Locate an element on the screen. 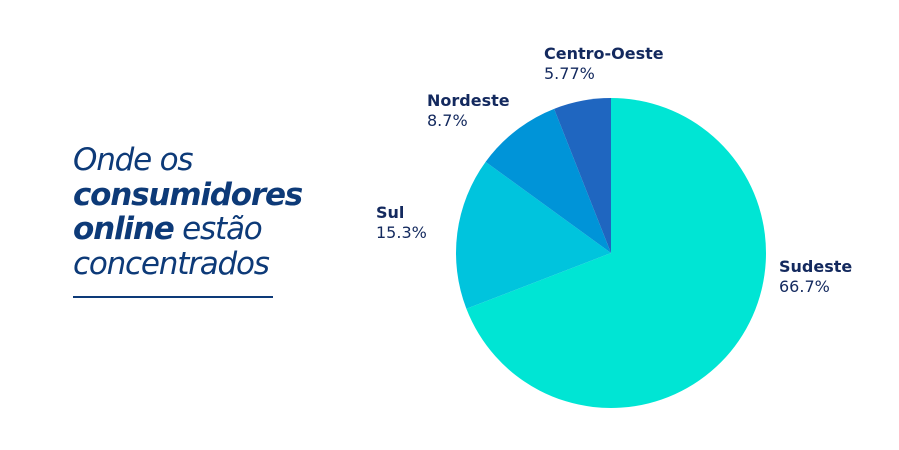 This screenshot has height=450, width=899. pie-slice-centro-oeste is located at coordinates (582, 175).